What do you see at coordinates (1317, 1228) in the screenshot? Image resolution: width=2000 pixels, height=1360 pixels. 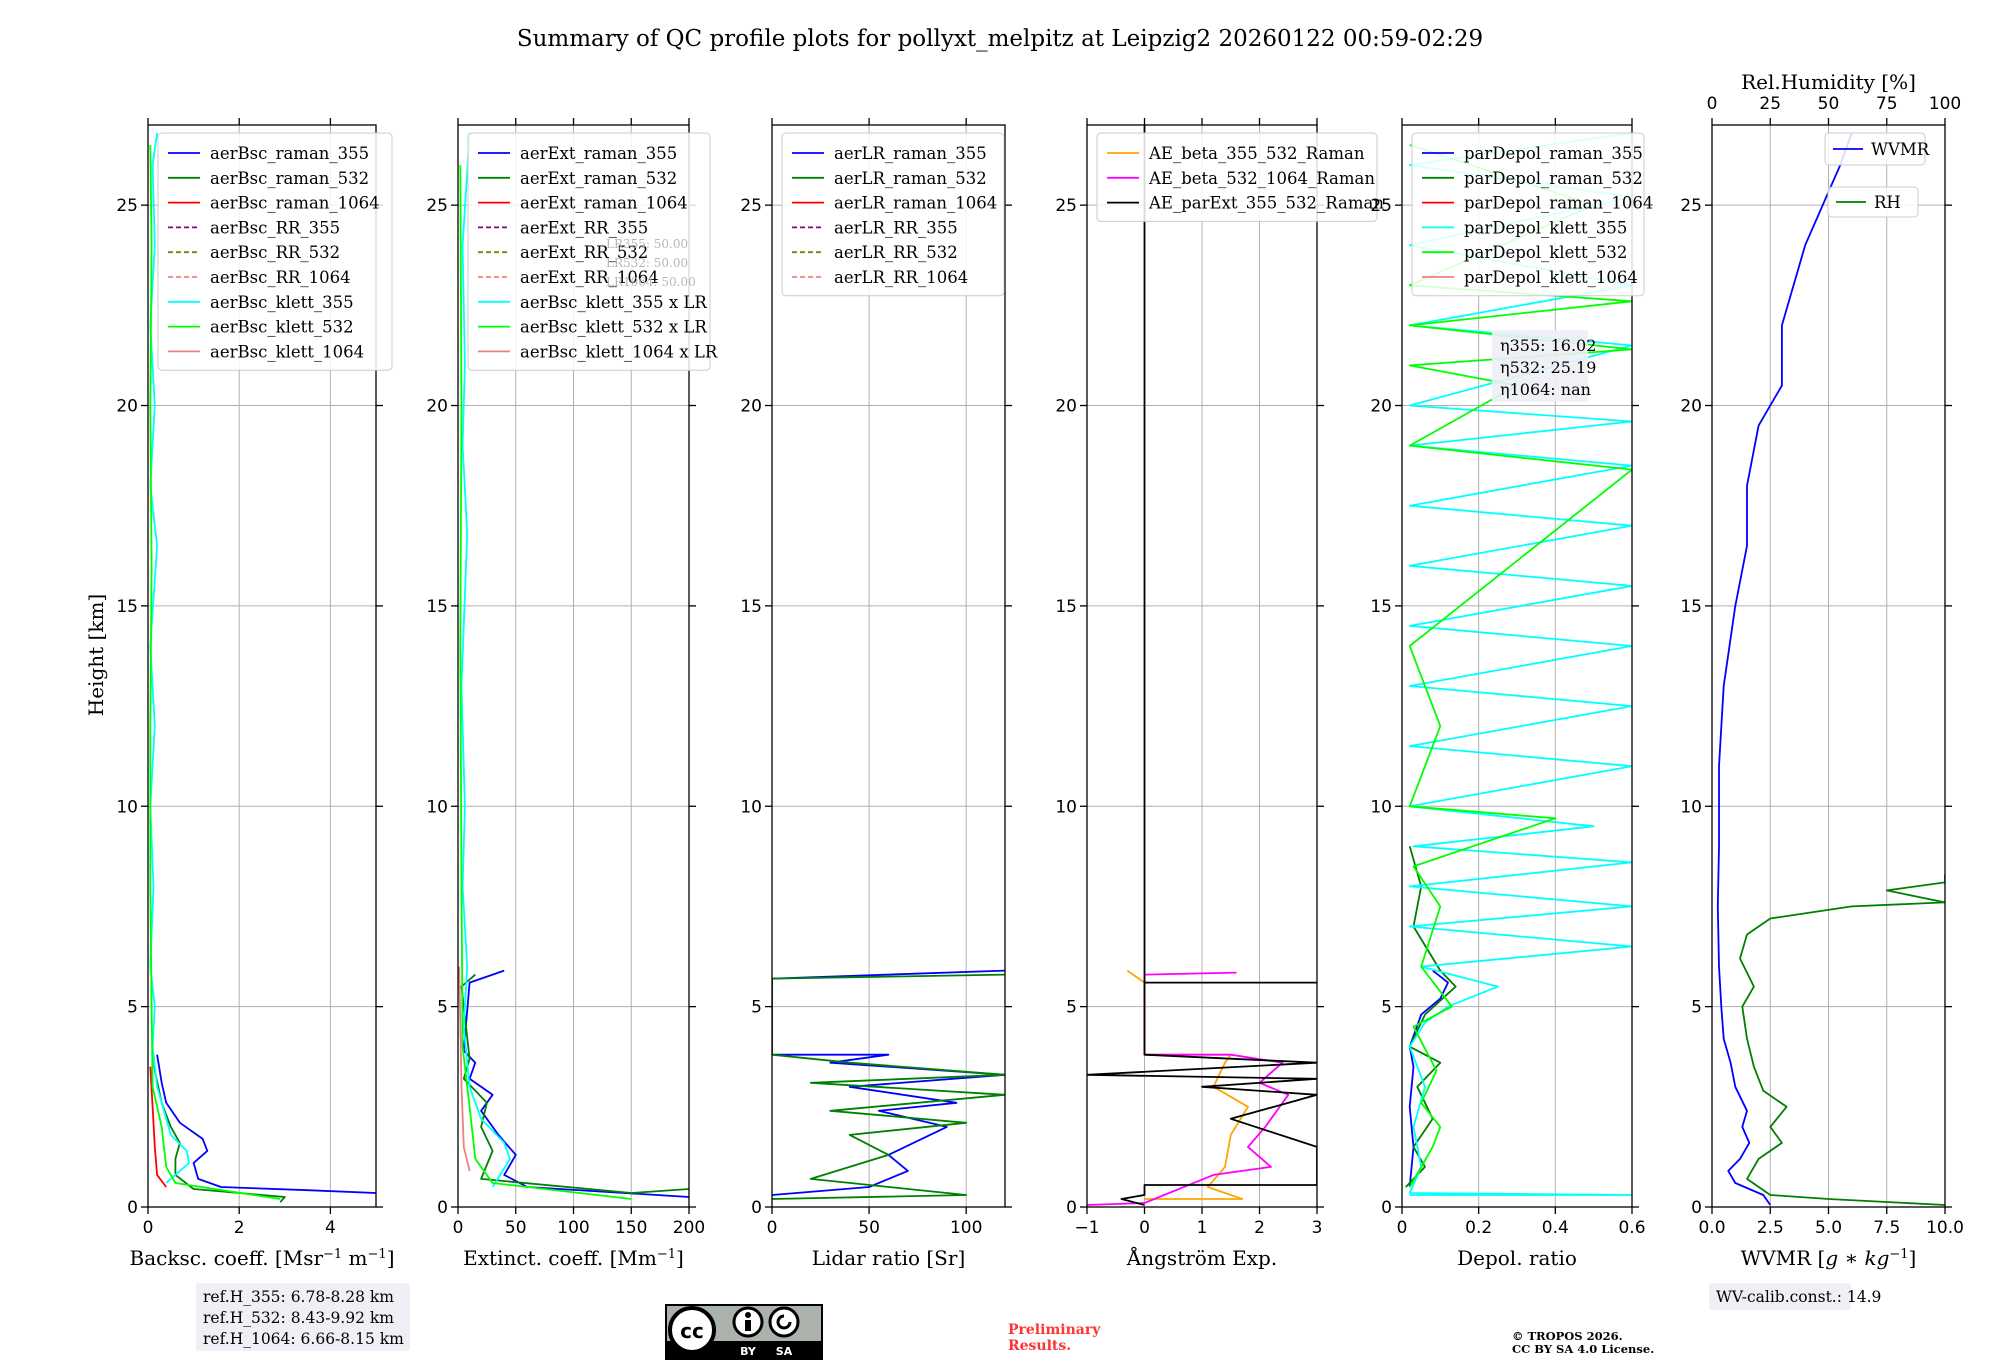 I see `x-tick-label: 3` at bounding box center [1317, 1228].